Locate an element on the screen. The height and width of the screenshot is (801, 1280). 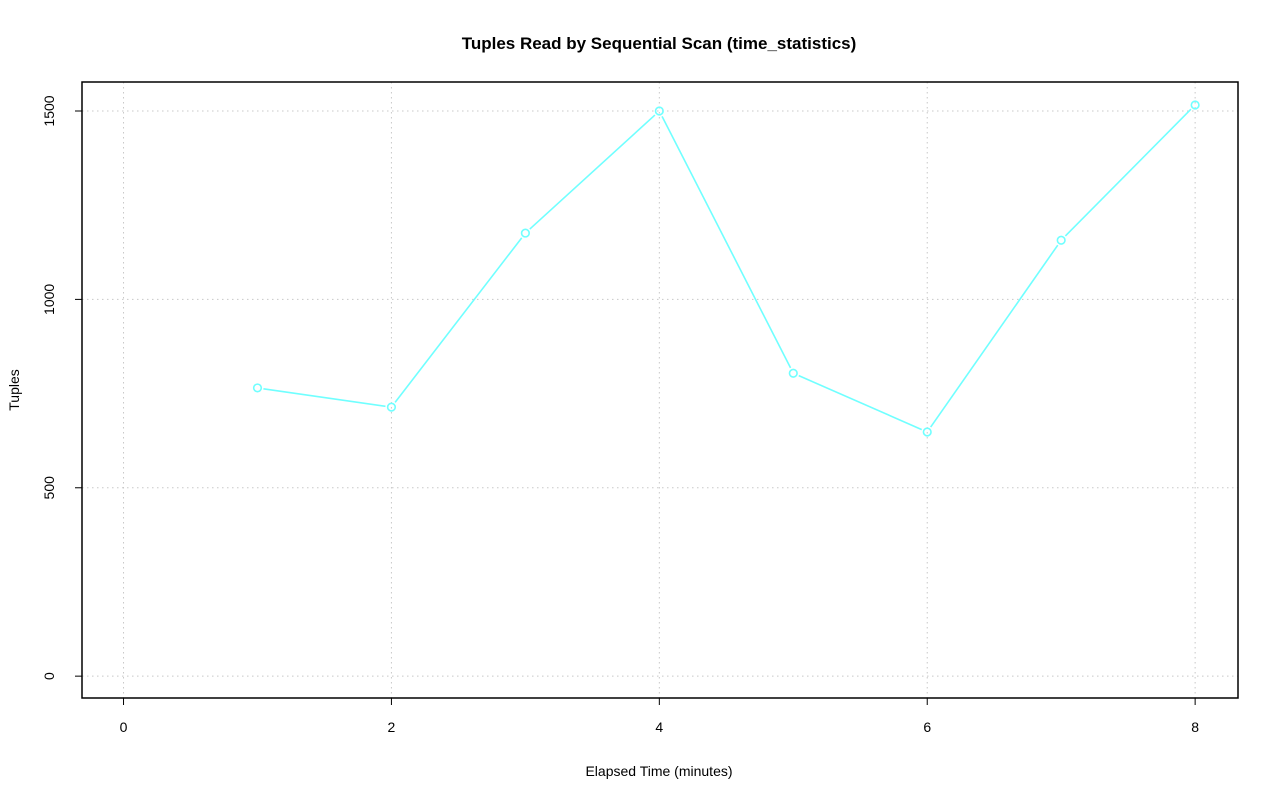
y-tick-label: 1500 is located at coordinates (49, 110).